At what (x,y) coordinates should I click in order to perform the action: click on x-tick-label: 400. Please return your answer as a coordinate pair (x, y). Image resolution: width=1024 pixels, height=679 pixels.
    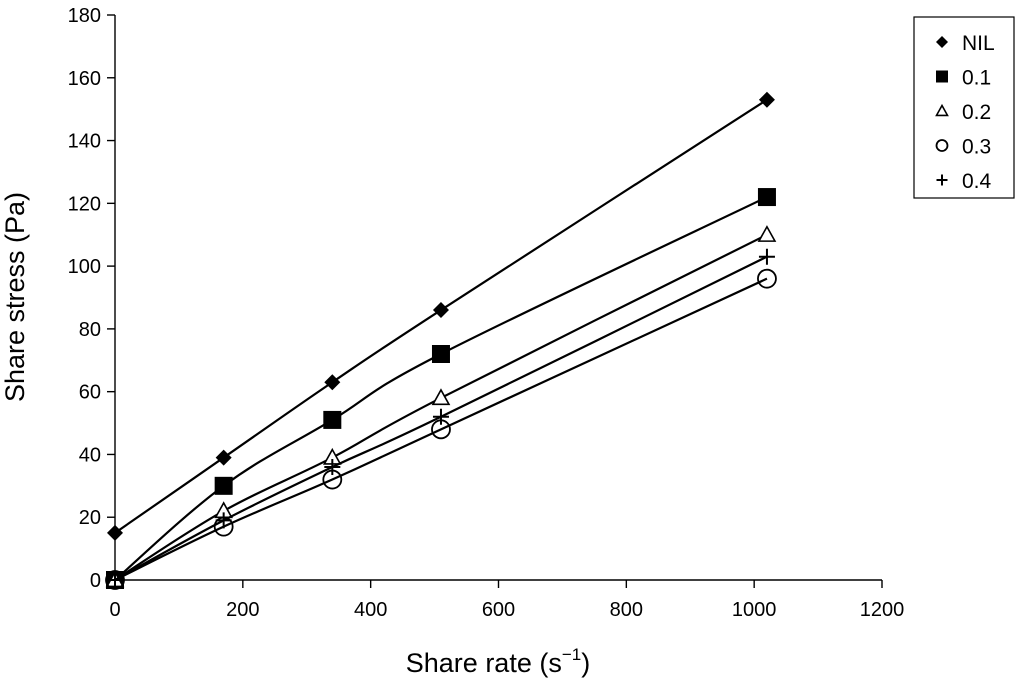
    Looking at the image, I should click on (370, 610).